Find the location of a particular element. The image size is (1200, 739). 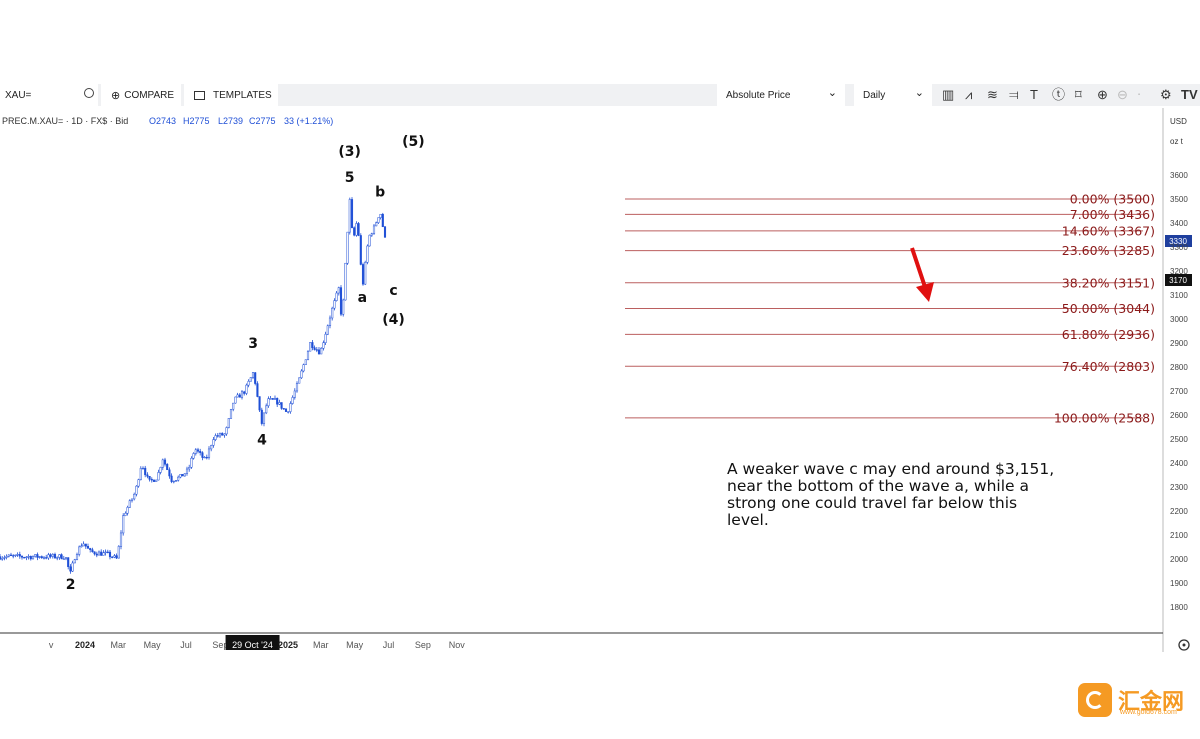

unit-label: oz t is located at coordinates (1177, 141).